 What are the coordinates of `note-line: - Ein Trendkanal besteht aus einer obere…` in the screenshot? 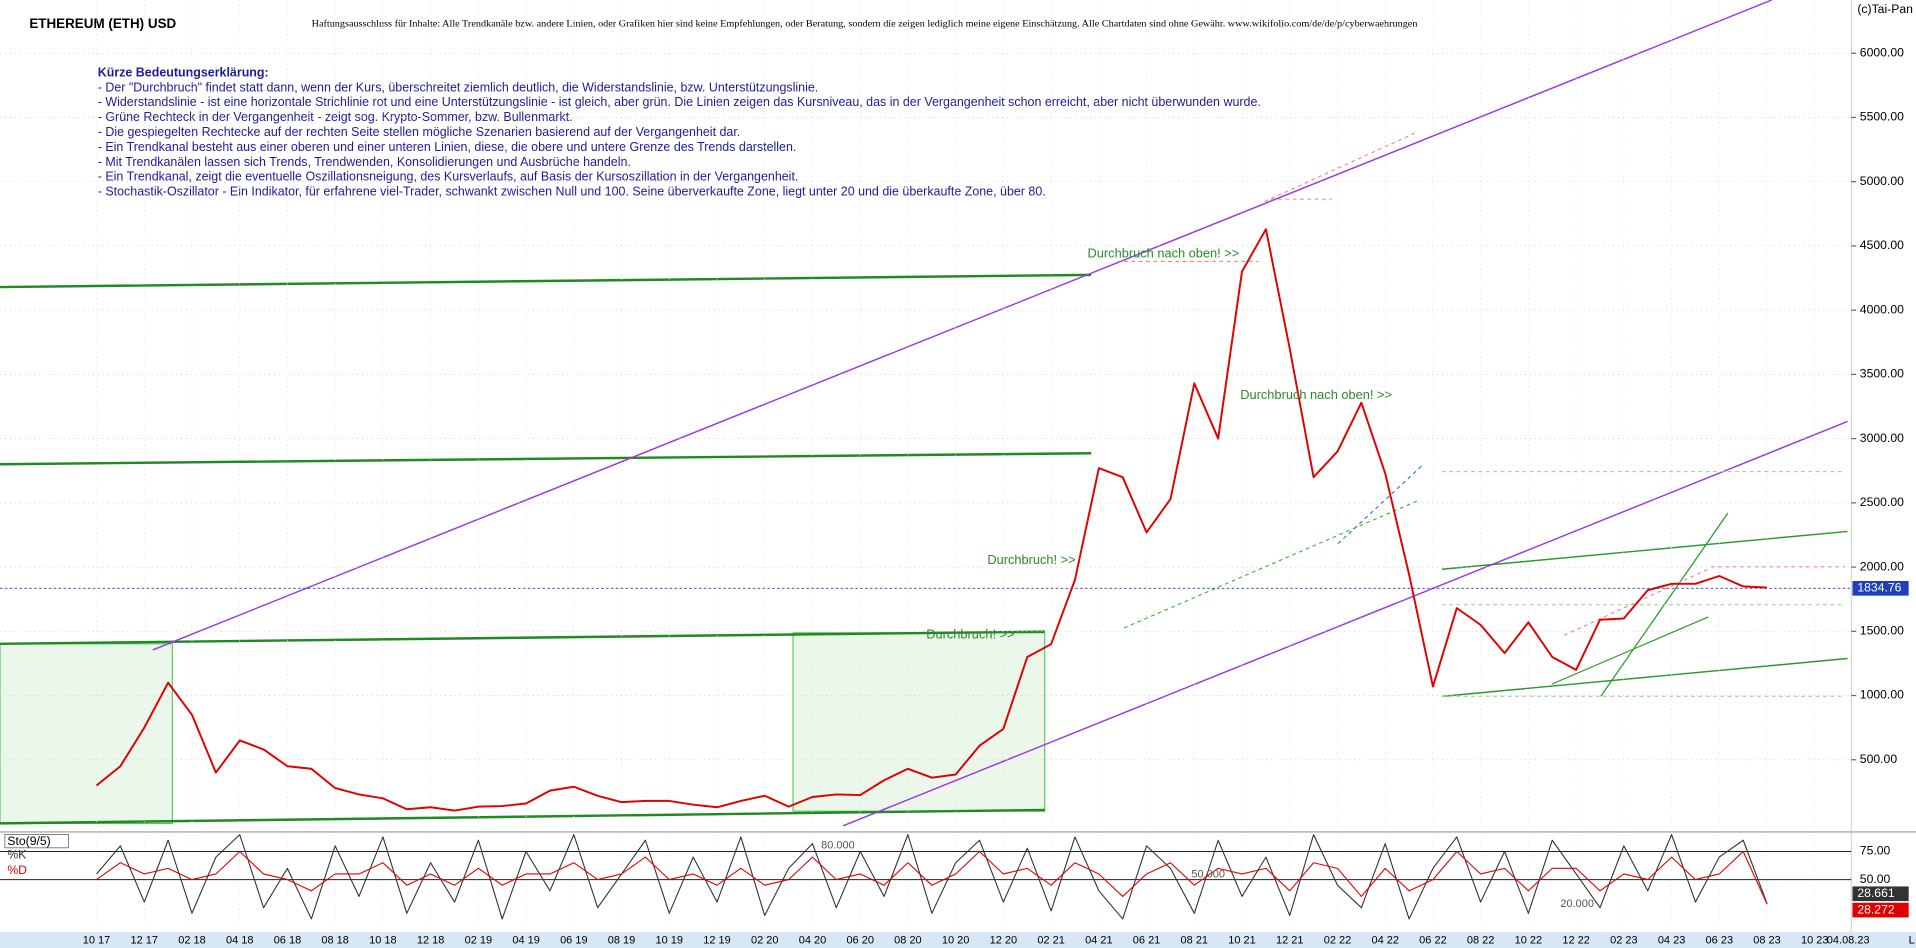 It's located at (447, 147).